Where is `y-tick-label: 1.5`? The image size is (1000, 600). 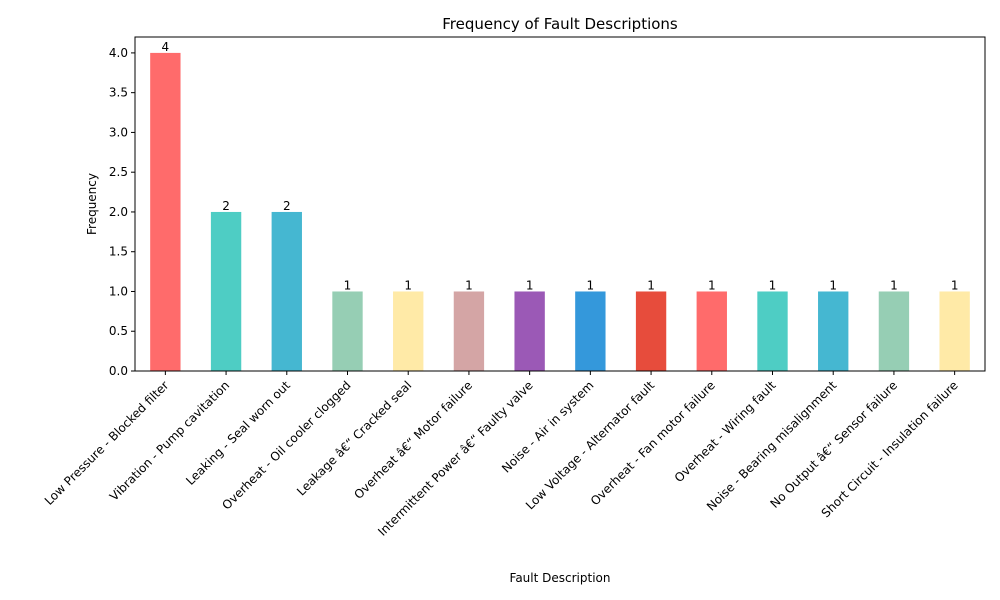 y-tick-label: 1.5 is located at coordinates (118, 252).